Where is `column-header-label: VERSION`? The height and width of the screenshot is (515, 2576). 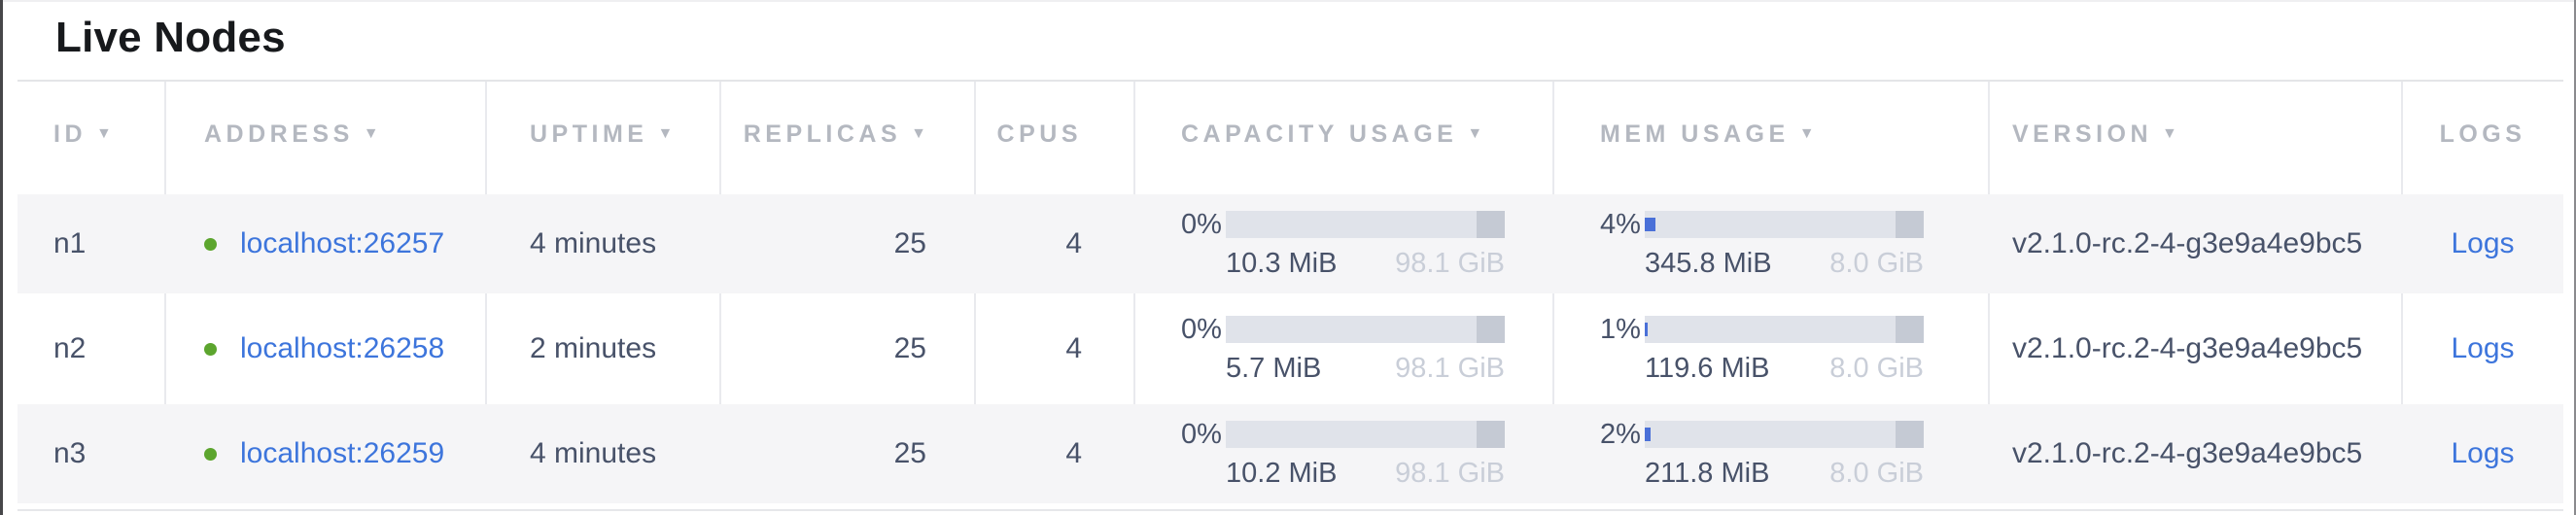 column-header-label: VERSION is located at coordinates (2082, 134).